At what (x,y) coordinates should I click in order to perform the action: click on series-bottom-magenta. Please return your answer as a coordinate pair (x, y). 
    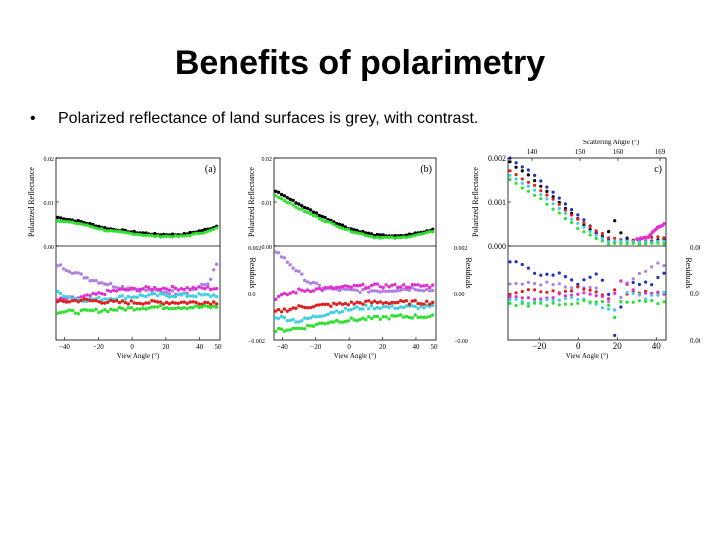
    Looking at the image, I should click on (587, 290).